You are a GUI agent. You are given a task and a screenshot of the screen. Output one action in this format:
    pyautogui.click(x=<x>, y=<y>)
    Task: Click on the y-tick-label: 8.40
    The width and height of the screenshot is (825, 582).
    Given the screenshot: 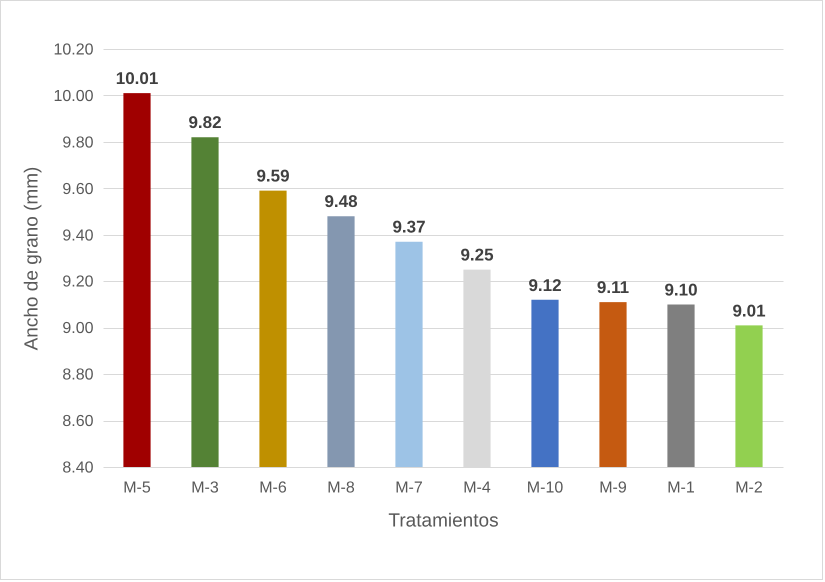 What is the action you would take?
    pyautogui.click(x=78, y=468)
    